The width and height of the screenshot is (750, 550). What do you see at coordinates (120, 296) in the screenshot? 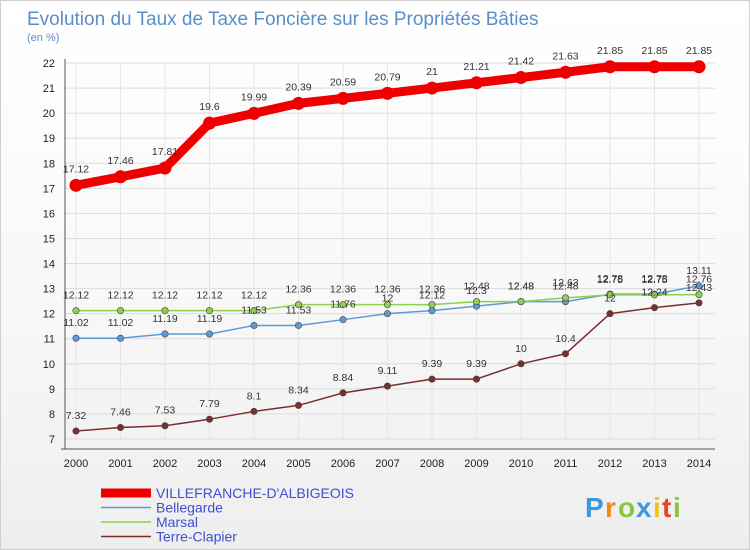
I see `data-label-2-2001: 12.12` at bounding box center [120, 296].